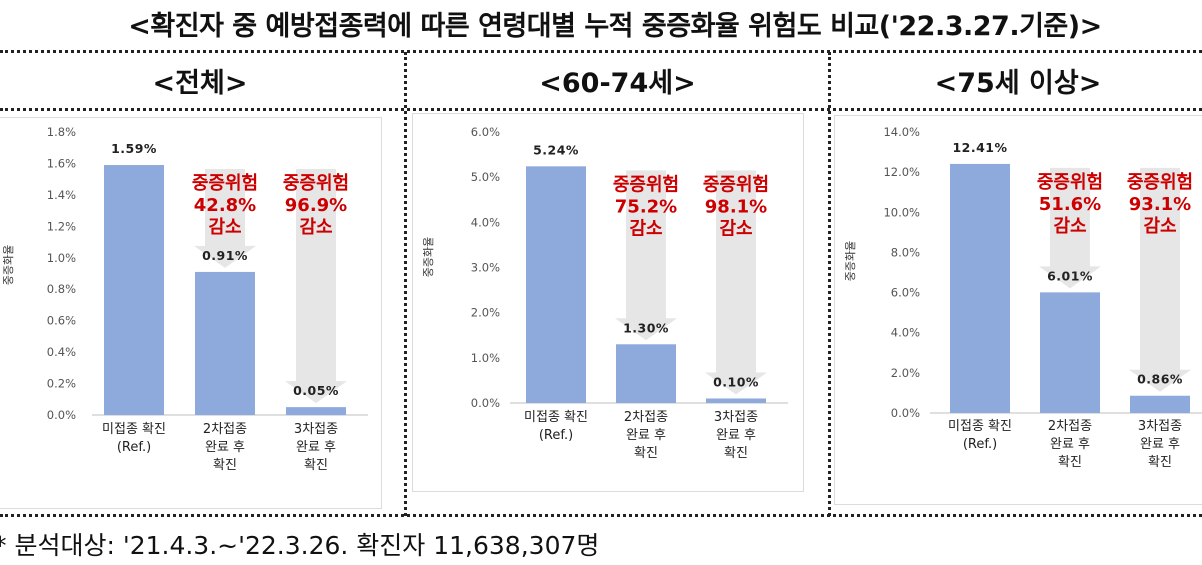 Image resolution: width=1202 pixels, height=565 pixels. Describe the element at coordinates (316, 205) in the screenshot. I see `reduction-annotation: 96.9%` at that location.